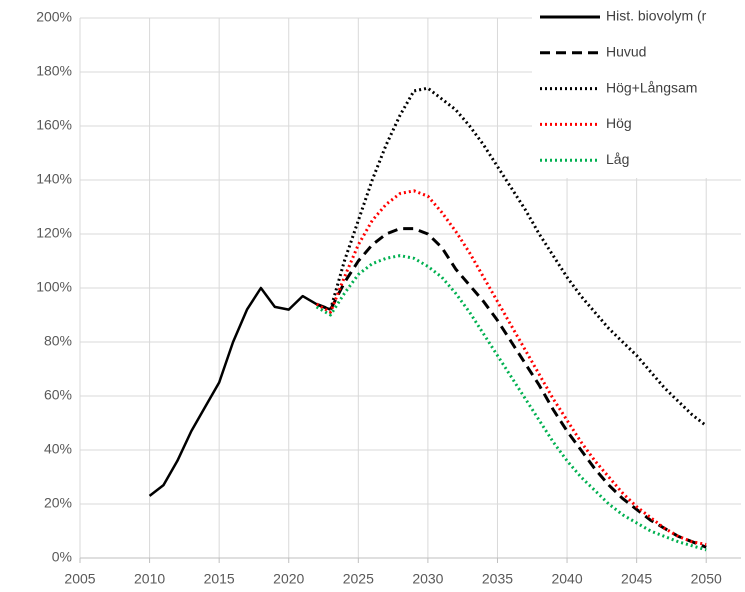  Describe the element at coordinates (626, 52) in the screenshot. I see `legend-label: Huvud` at that location.